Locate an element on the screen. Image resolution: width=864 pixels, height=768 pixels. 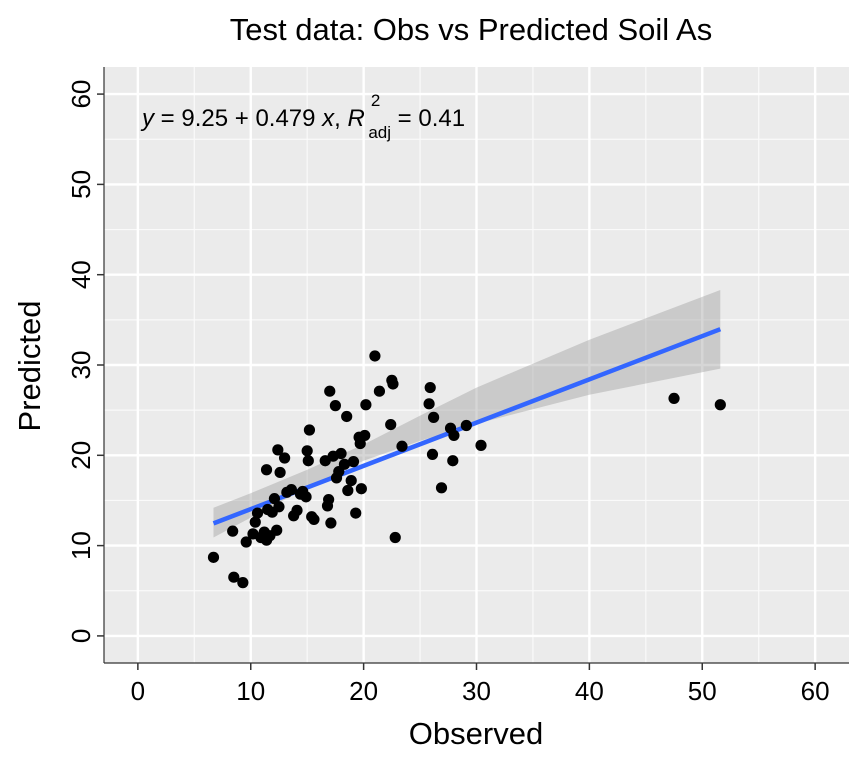
eq-r2-value: 0.41 is located at coordinates (441, 118).